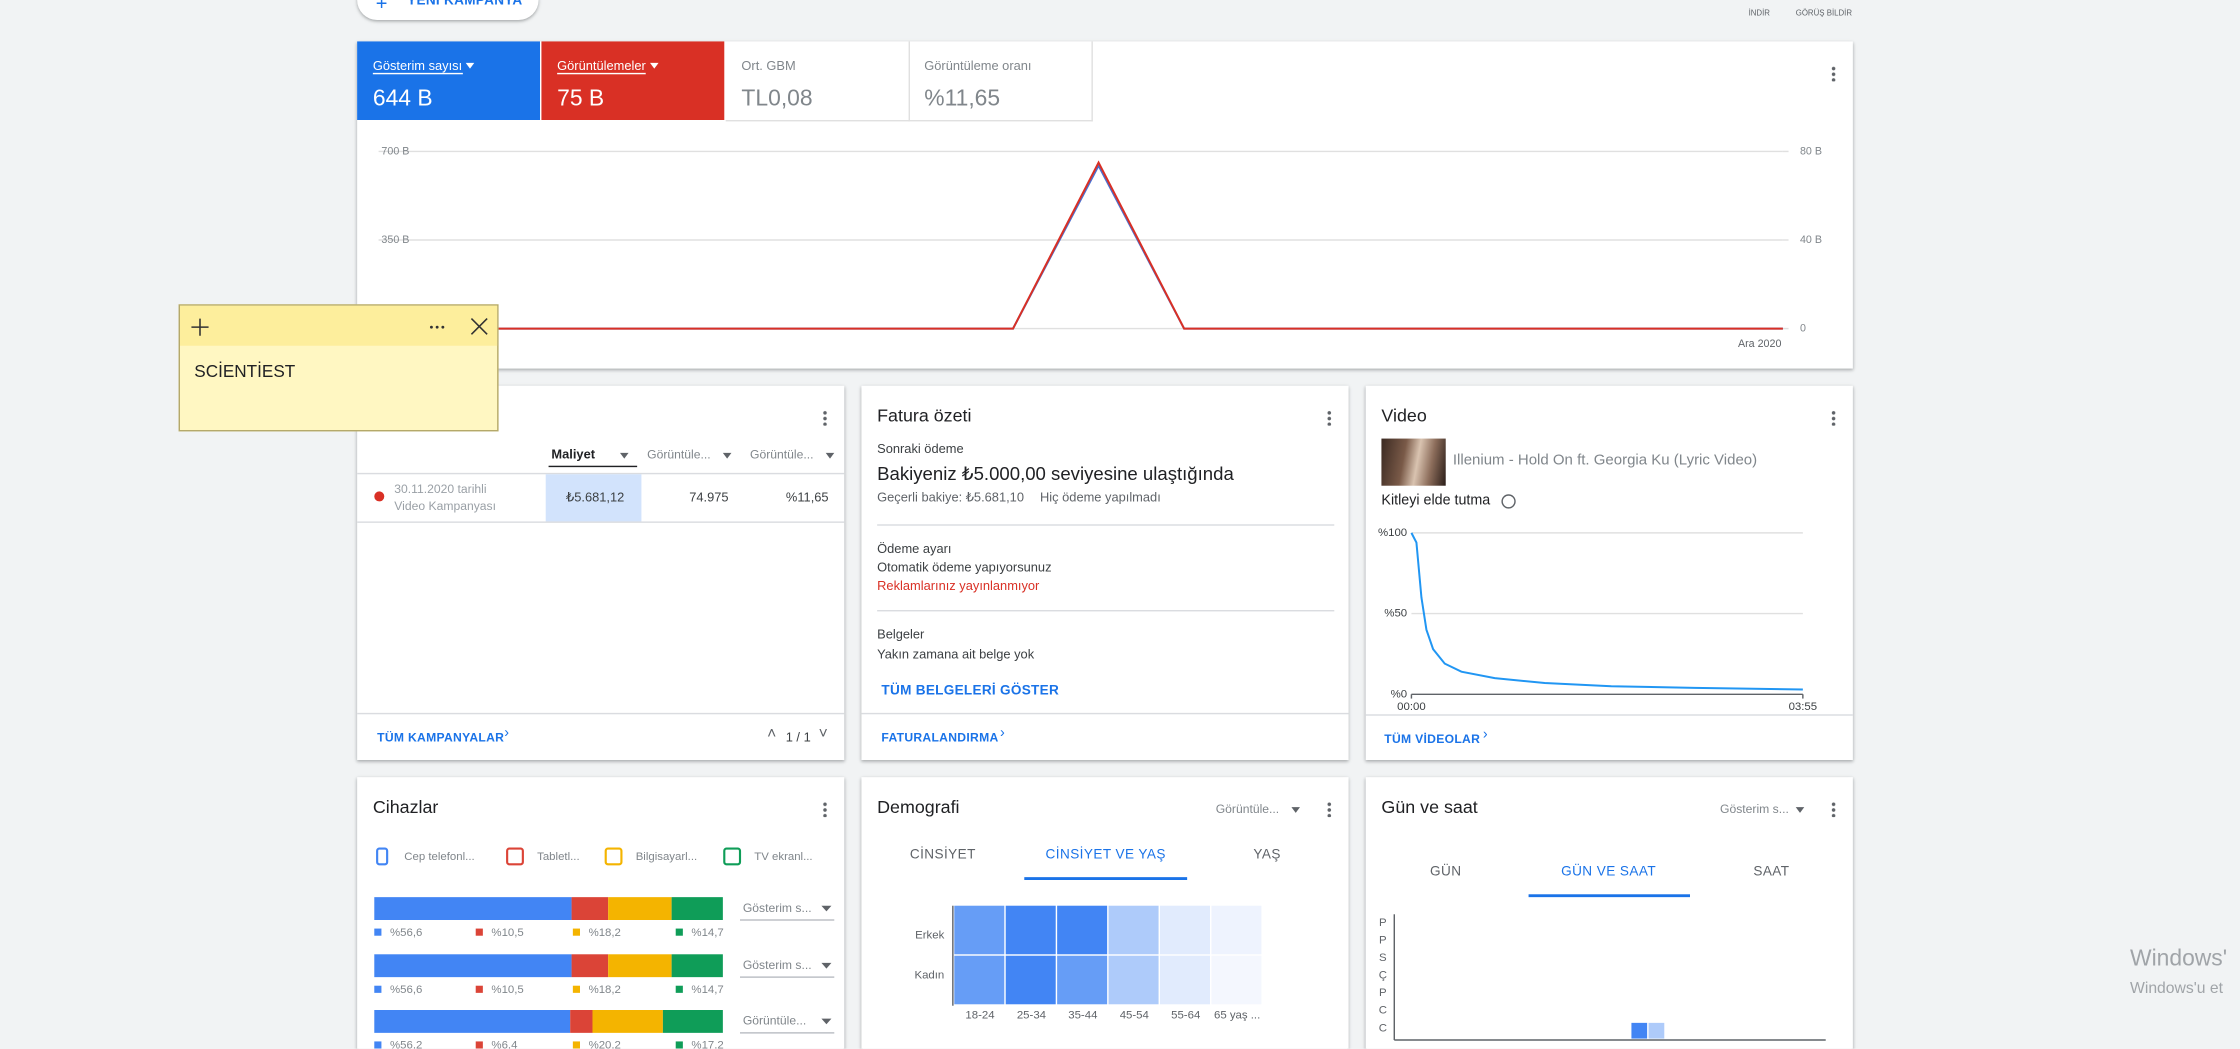 Image resolution: width=2240 pixels, height=1049 pixels. What do you see at coordinates (593, 498) in the screenshot?
I see `cost-cell` at bounding box center [593, 498].